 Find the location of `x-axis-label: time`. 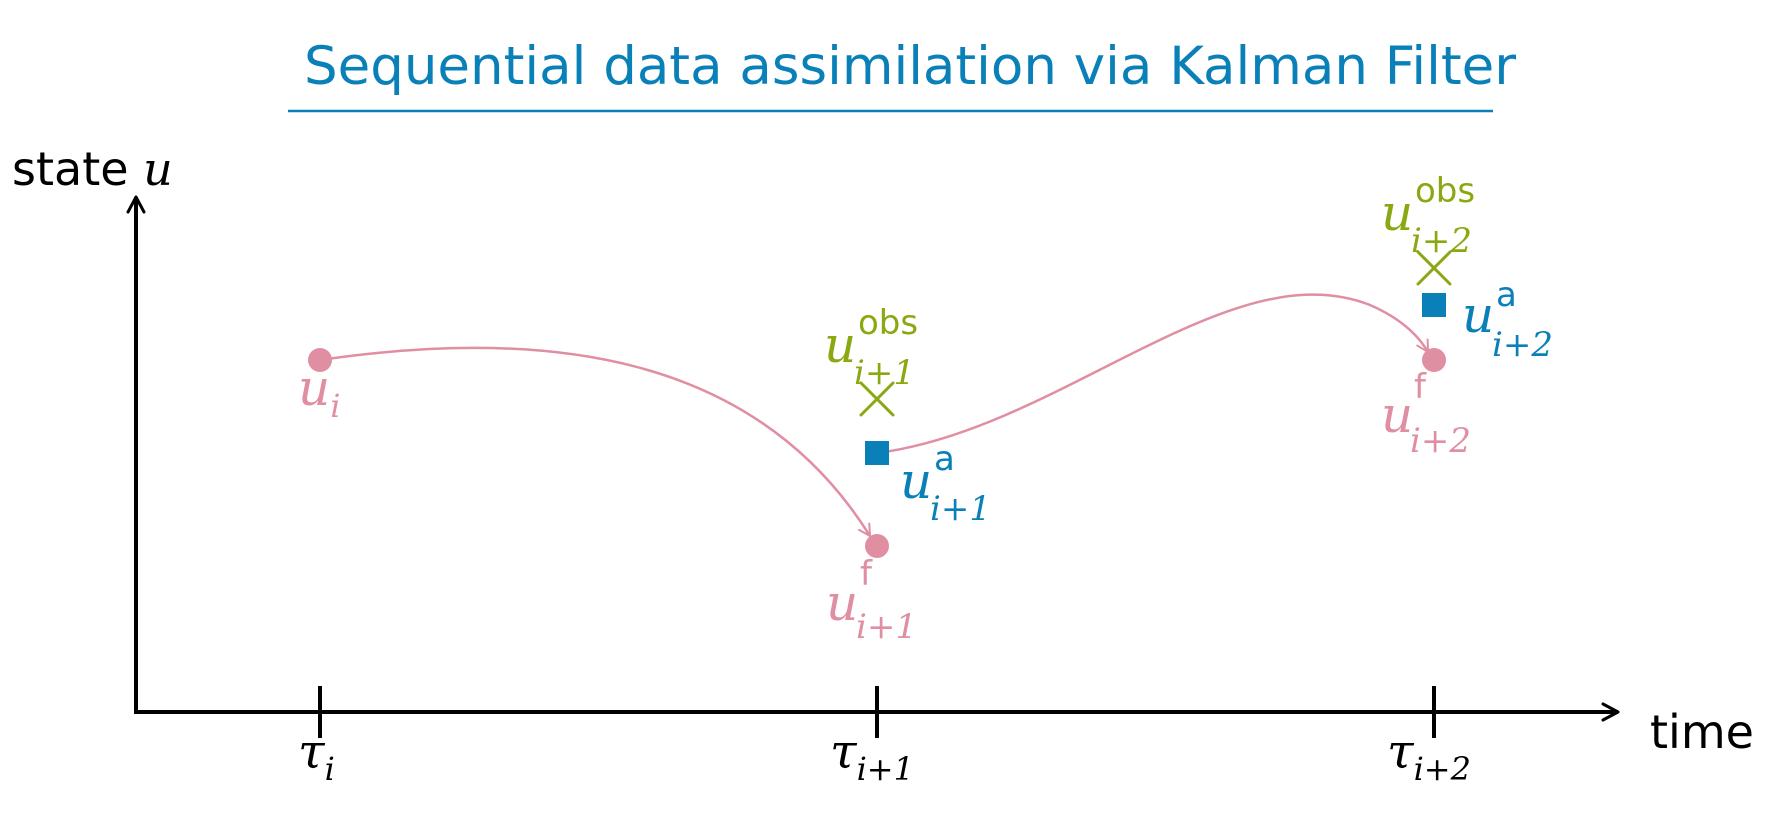

x-axis-label: time is located at coordinates (1702, 732).